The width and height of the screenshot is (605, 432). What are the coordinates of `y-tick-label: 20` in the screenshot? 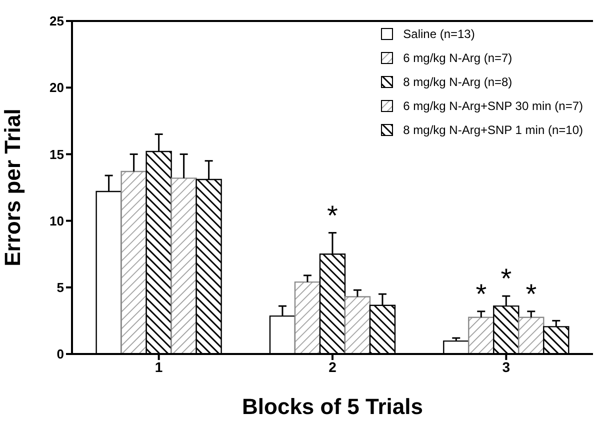 It's located at (57, 88).